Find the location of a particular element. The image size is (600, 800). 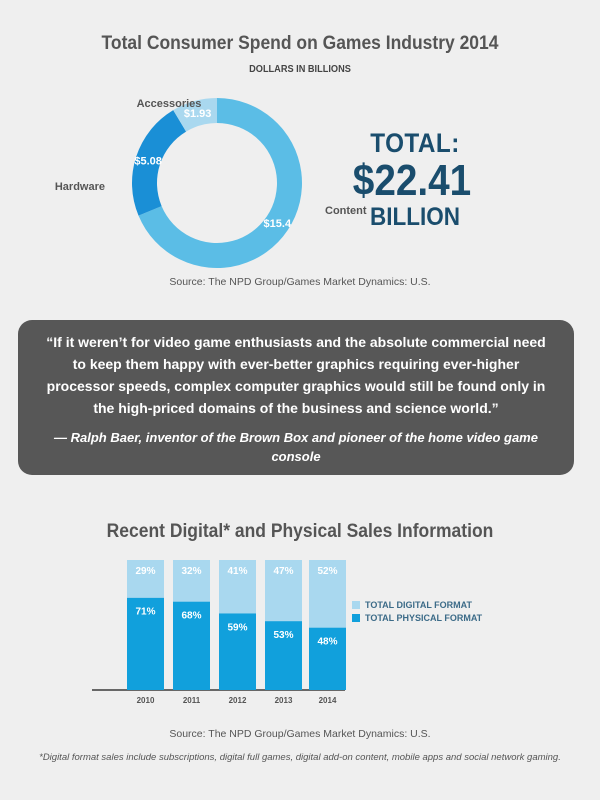

donut-slice-content is located at coordinates (220, 183).